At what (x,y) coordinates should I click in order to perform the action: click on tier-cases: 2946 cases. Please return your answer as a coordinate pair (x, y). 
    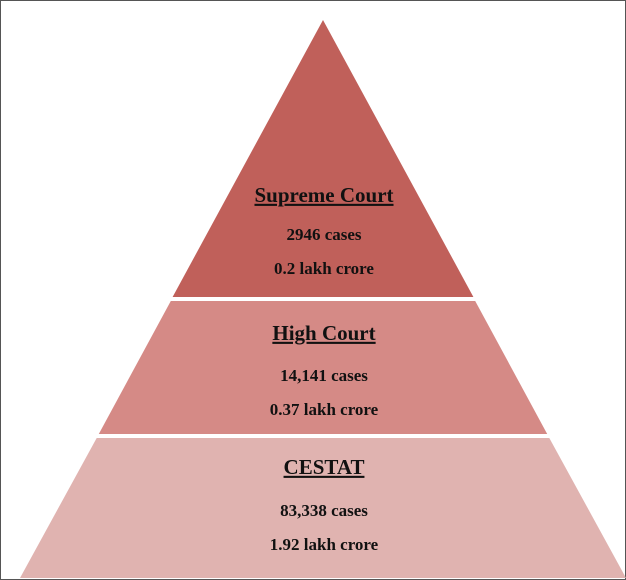
    Looking at the image, I should click on (323, 234).